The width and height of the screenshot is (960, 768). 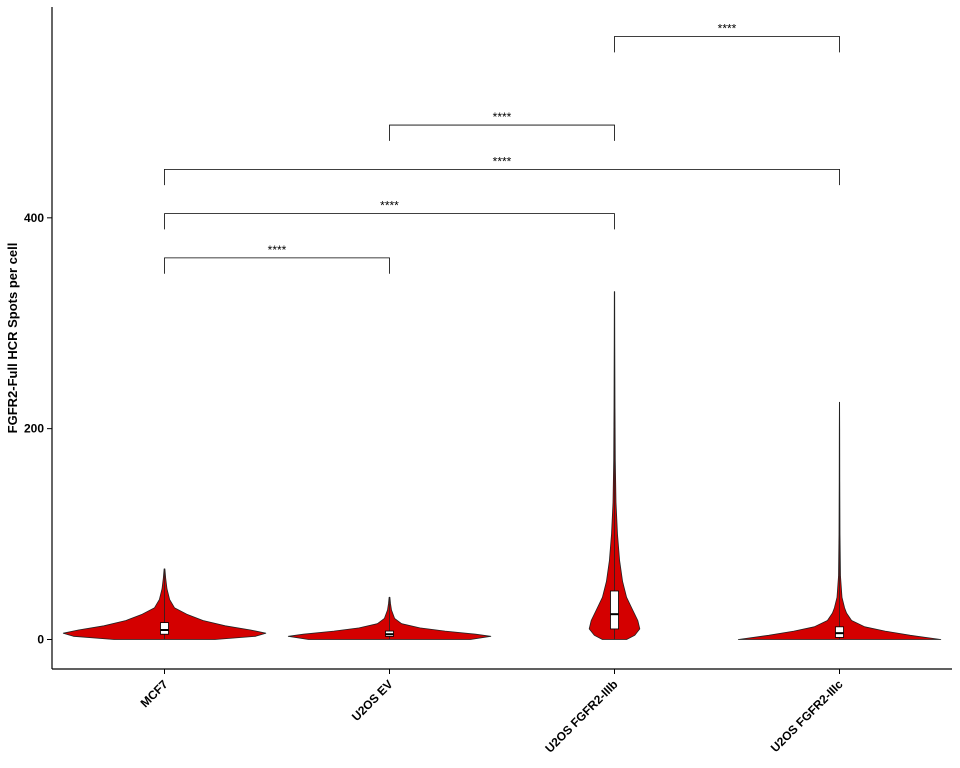 What do you see at coordinates (389, 206) in the screenshot?
I see `comparison-label-1: ****` at bounding box center [389, 206].